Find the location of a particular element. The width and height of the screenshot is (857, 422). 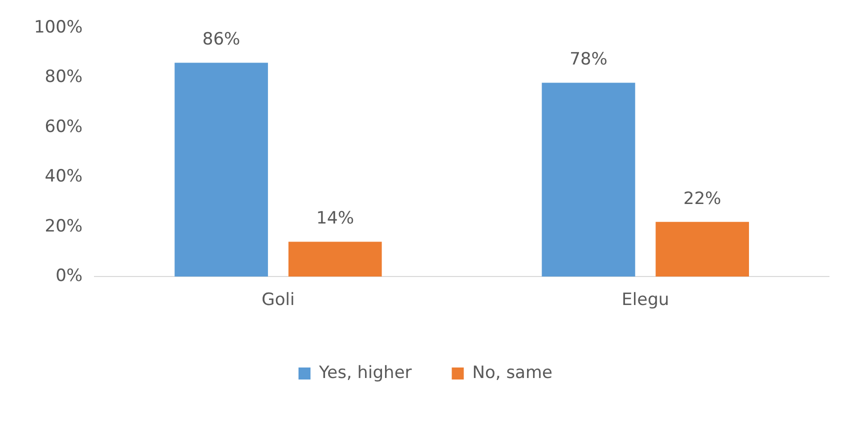

y-tick-label: 100% is located at coordinates (58, 27).